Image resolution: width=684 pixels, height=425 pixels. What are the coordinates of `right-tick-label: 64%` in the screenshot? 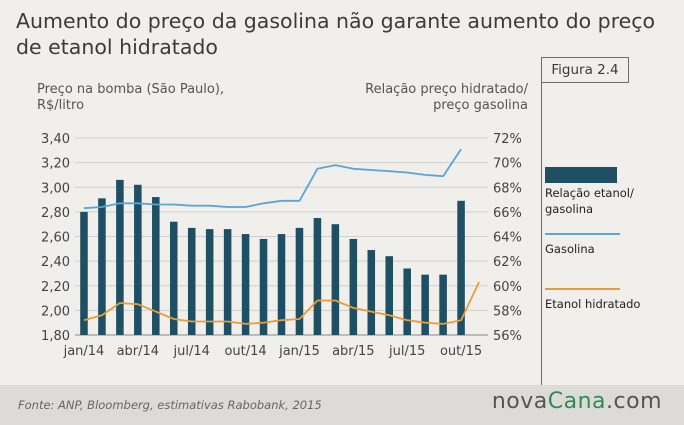 It's located at (507, 238).